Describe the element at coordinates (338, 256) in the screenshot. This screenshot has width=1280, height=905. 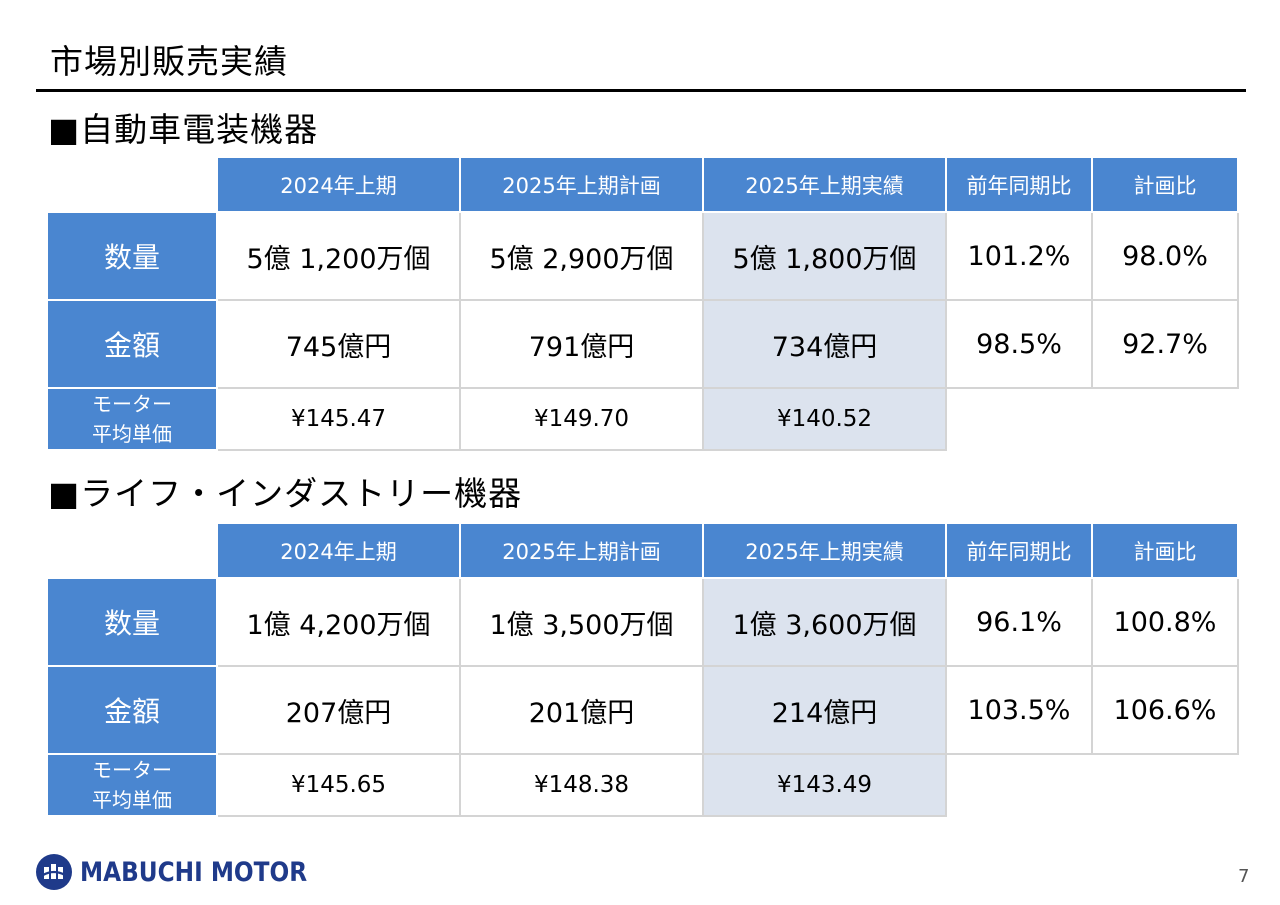
I see `table-cell: 5億 1,200万個` at that location.